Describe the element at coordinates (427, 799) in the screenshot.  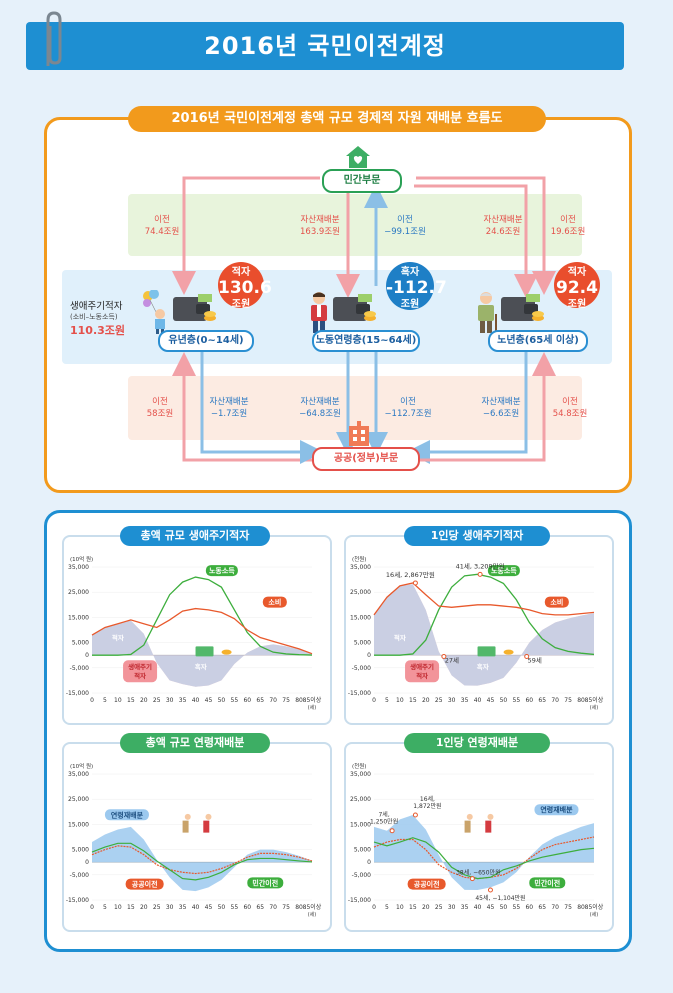
I see `annotation-label: 16세,` at that location.